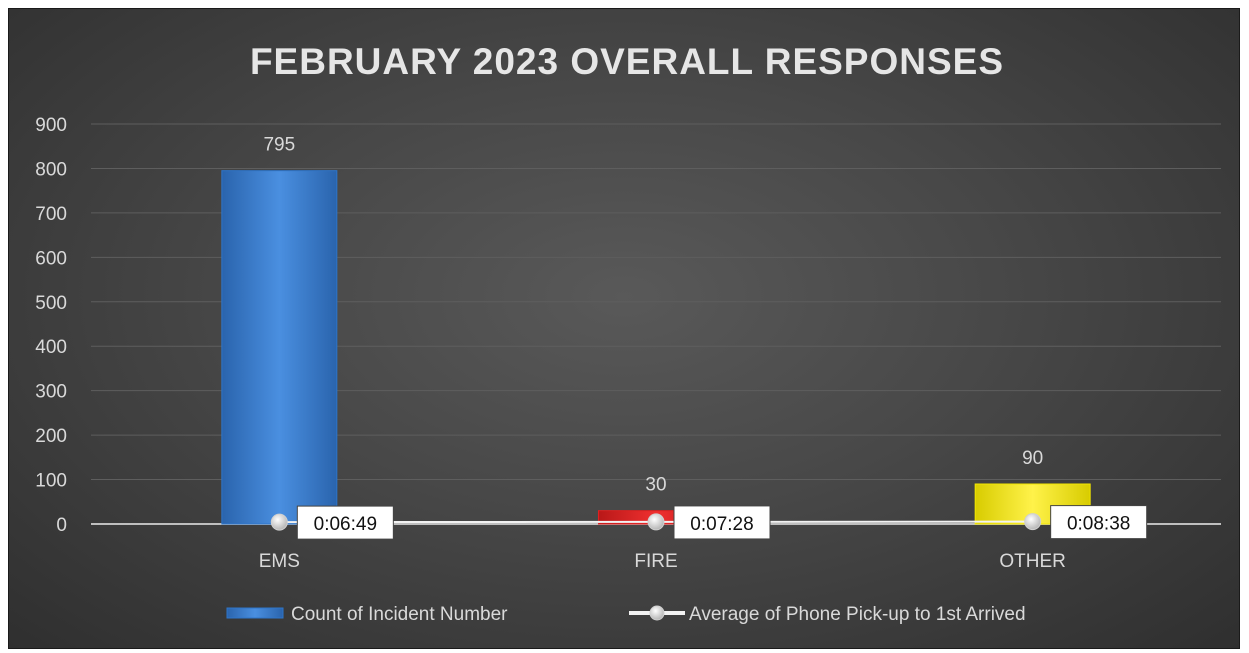 Image resolution: width=1249 pixels, height=653 pixels. Describe the element at coordinates (51, 303) in the screenshot. I see `y-tick-label: 500` at that location.